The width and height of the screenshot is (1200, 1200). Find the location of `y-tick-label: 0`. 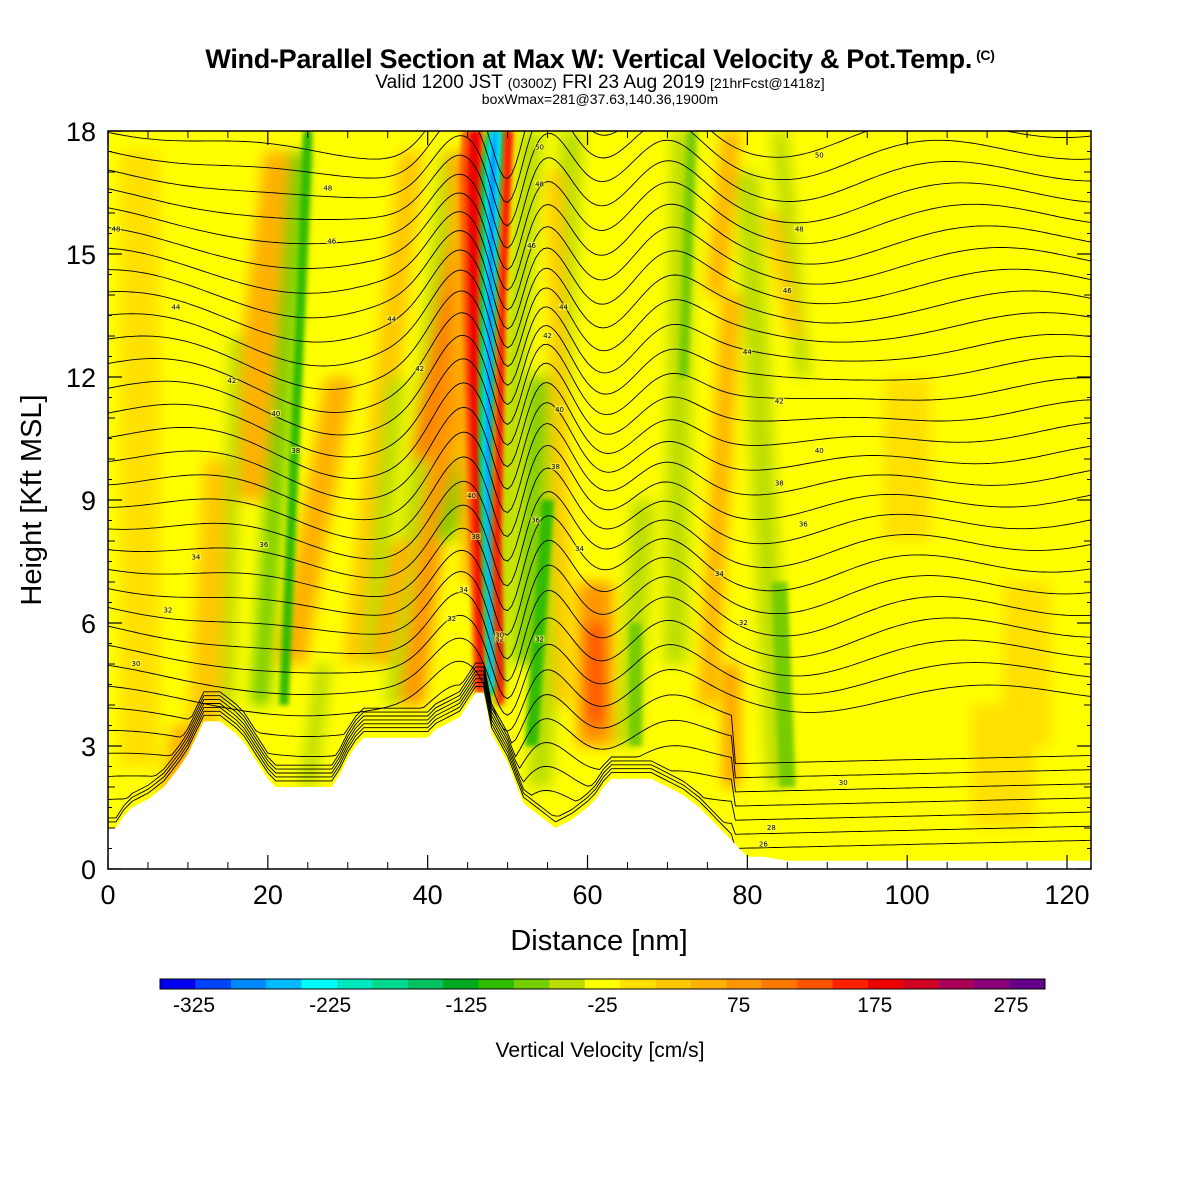

y-tick-label: 0 is located at coordinates (88, 870).